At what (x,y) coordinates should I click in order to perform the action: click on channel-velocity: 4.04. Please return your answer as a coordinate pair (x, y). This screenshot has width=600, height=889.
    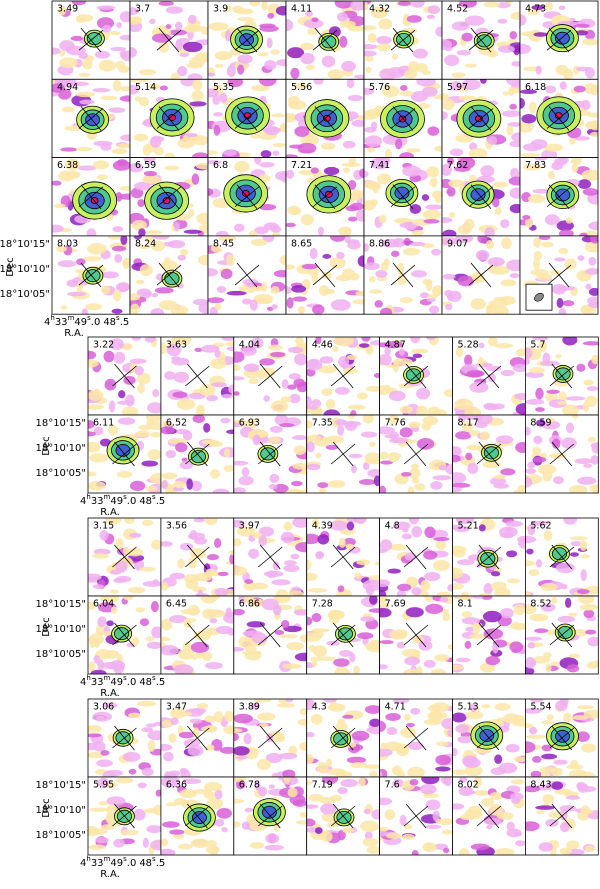
    Looking at the image, I should click on (249, 345).